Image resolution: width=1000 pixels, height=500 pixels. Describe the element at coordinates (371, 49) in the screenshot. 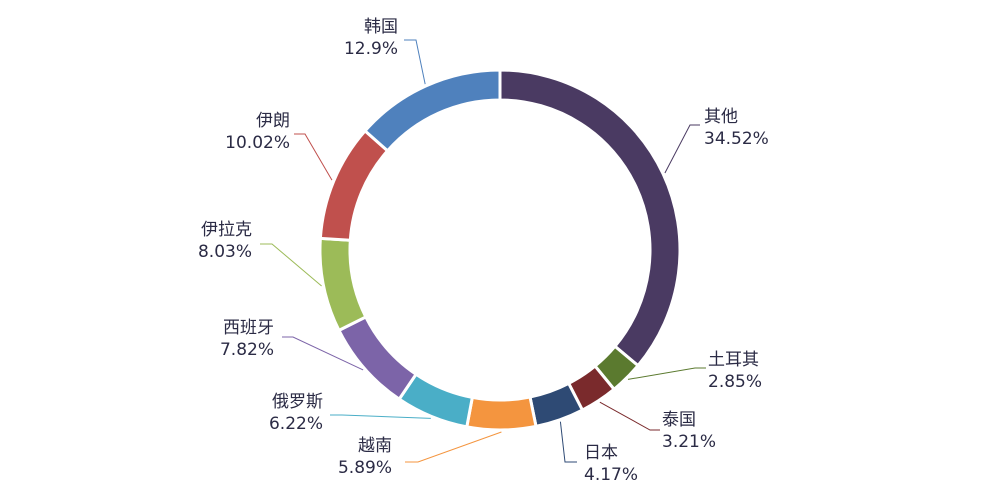

I see `value-label-9: 12.9%` at that location.